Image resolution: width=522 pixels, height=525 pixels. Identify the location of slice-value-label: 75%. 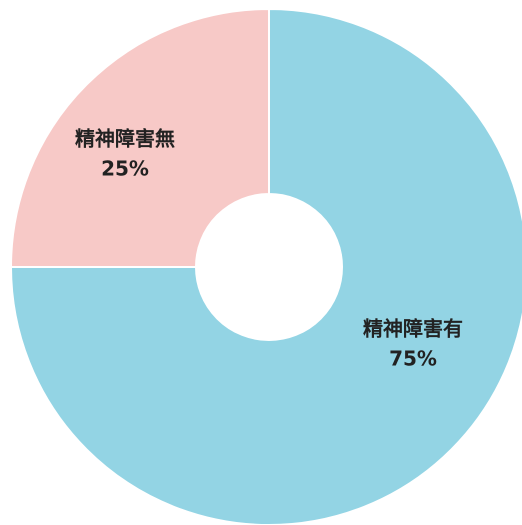
(413, 359).